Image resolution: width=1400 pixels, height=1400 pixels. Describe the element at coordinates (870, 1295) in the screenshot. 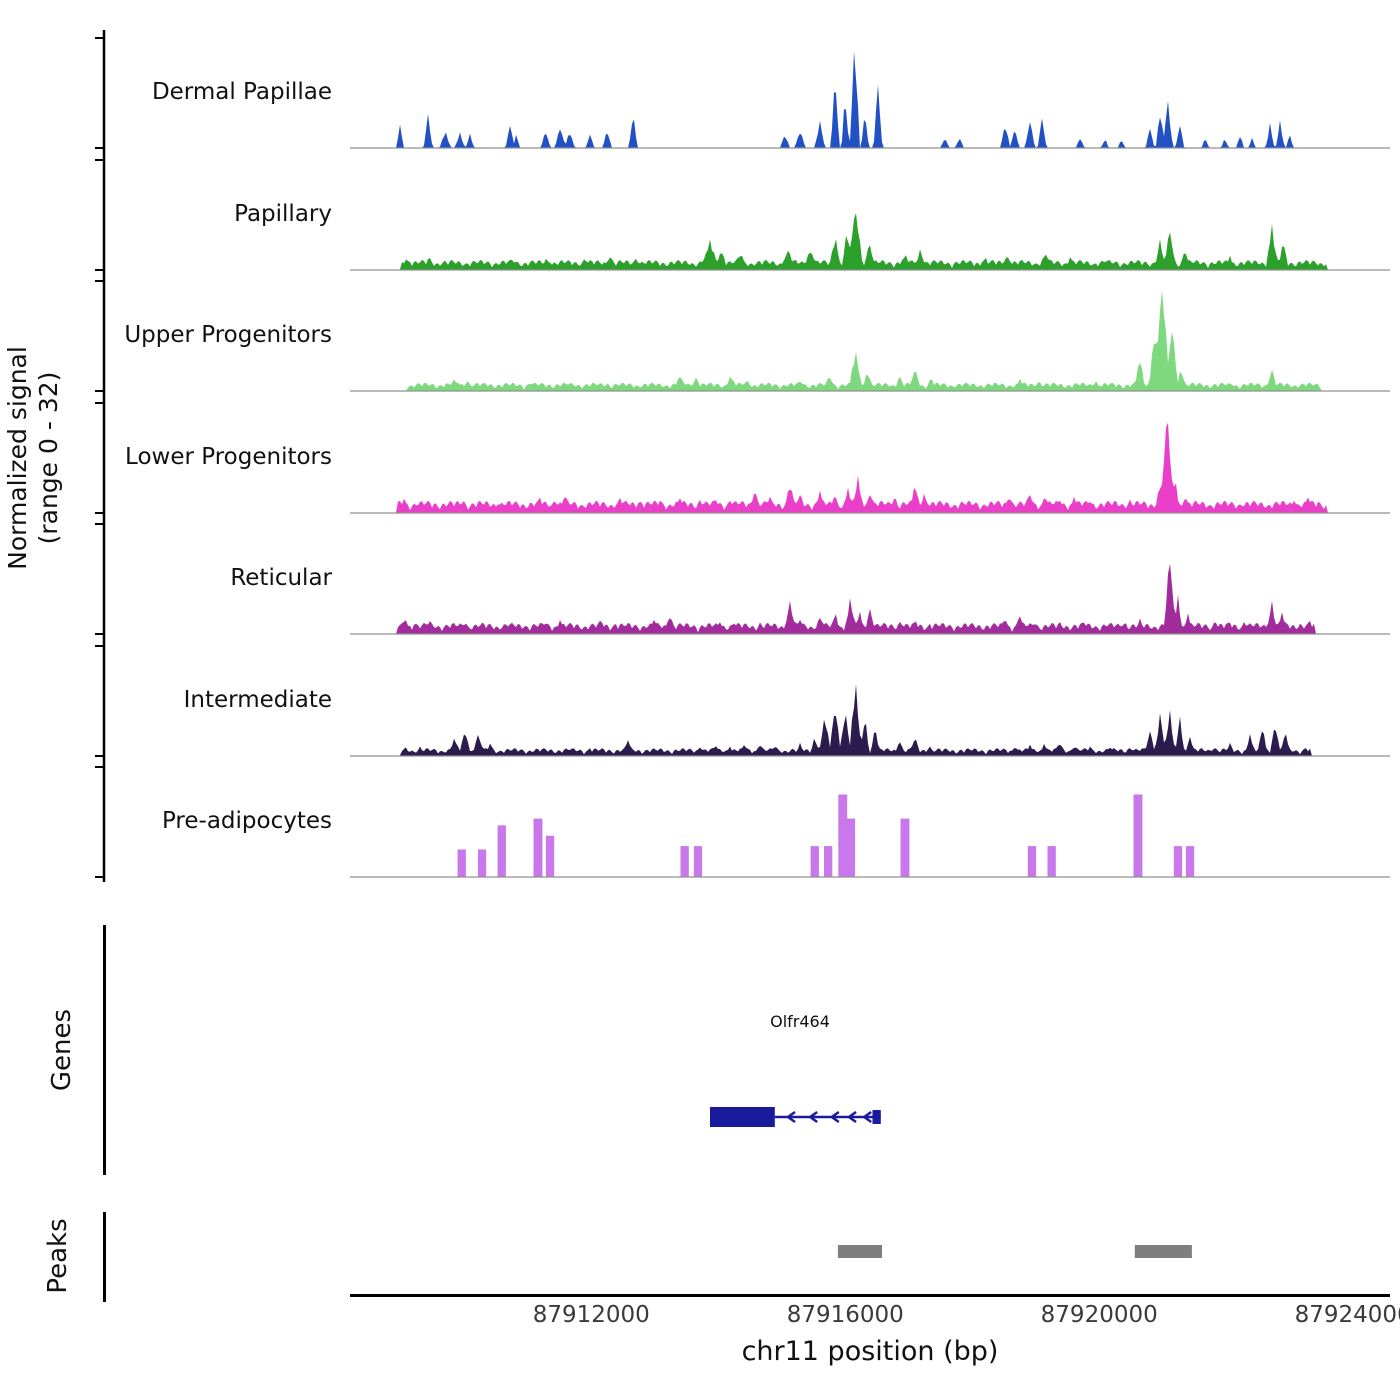

I see `x-axis-line` at that location.